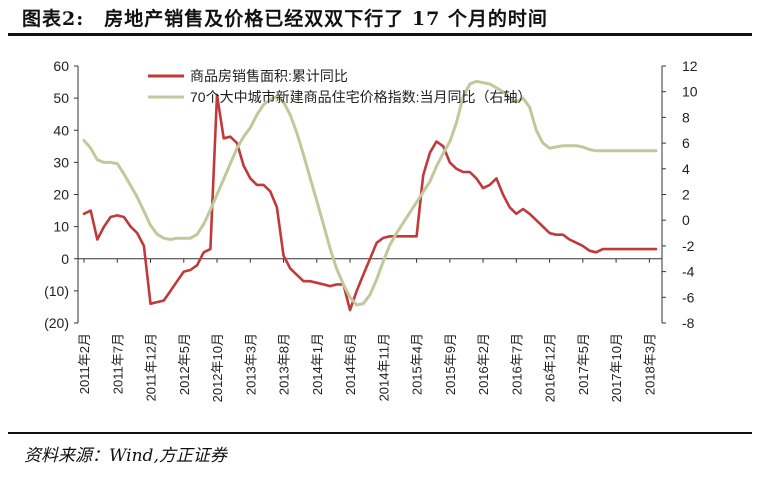  Describe the element at coordinates (61, 162) in the screenshot. I see `left-axis-tick-label: 30` at that location.